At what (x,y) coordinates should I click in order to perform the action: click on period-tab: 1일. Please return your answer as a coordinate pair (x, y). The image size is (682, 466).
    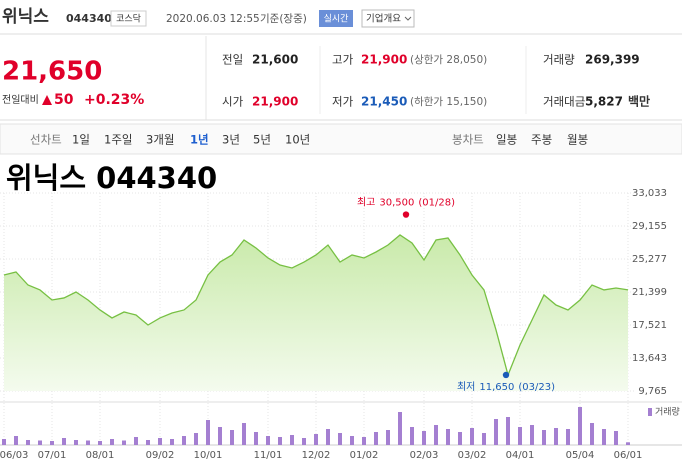
    Looking at the image, I should click on (81, 140).